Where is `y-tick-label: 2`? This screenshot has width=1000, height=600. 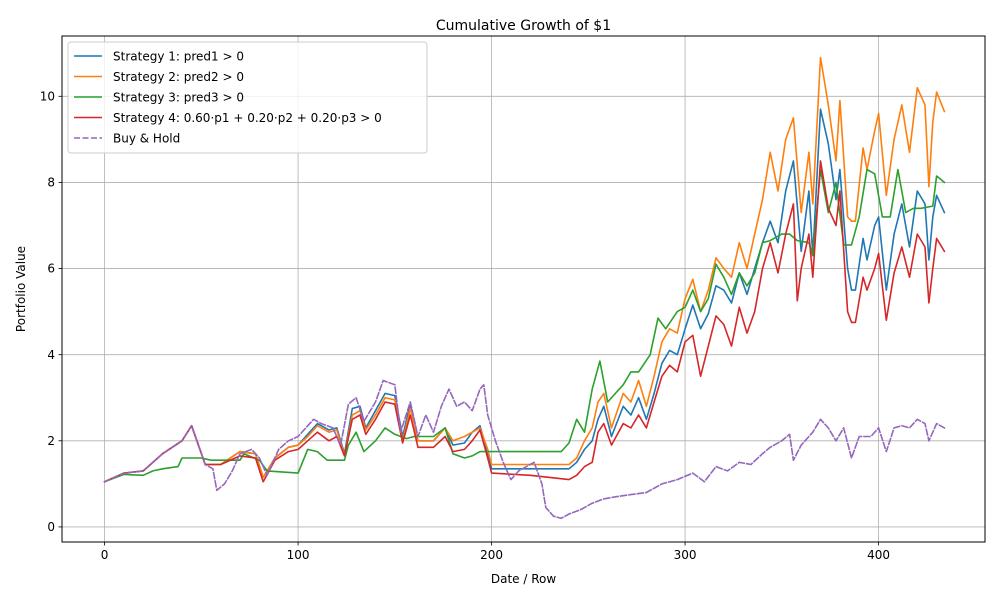 y-tick-label: 2 is located at coordinates (51, 441).